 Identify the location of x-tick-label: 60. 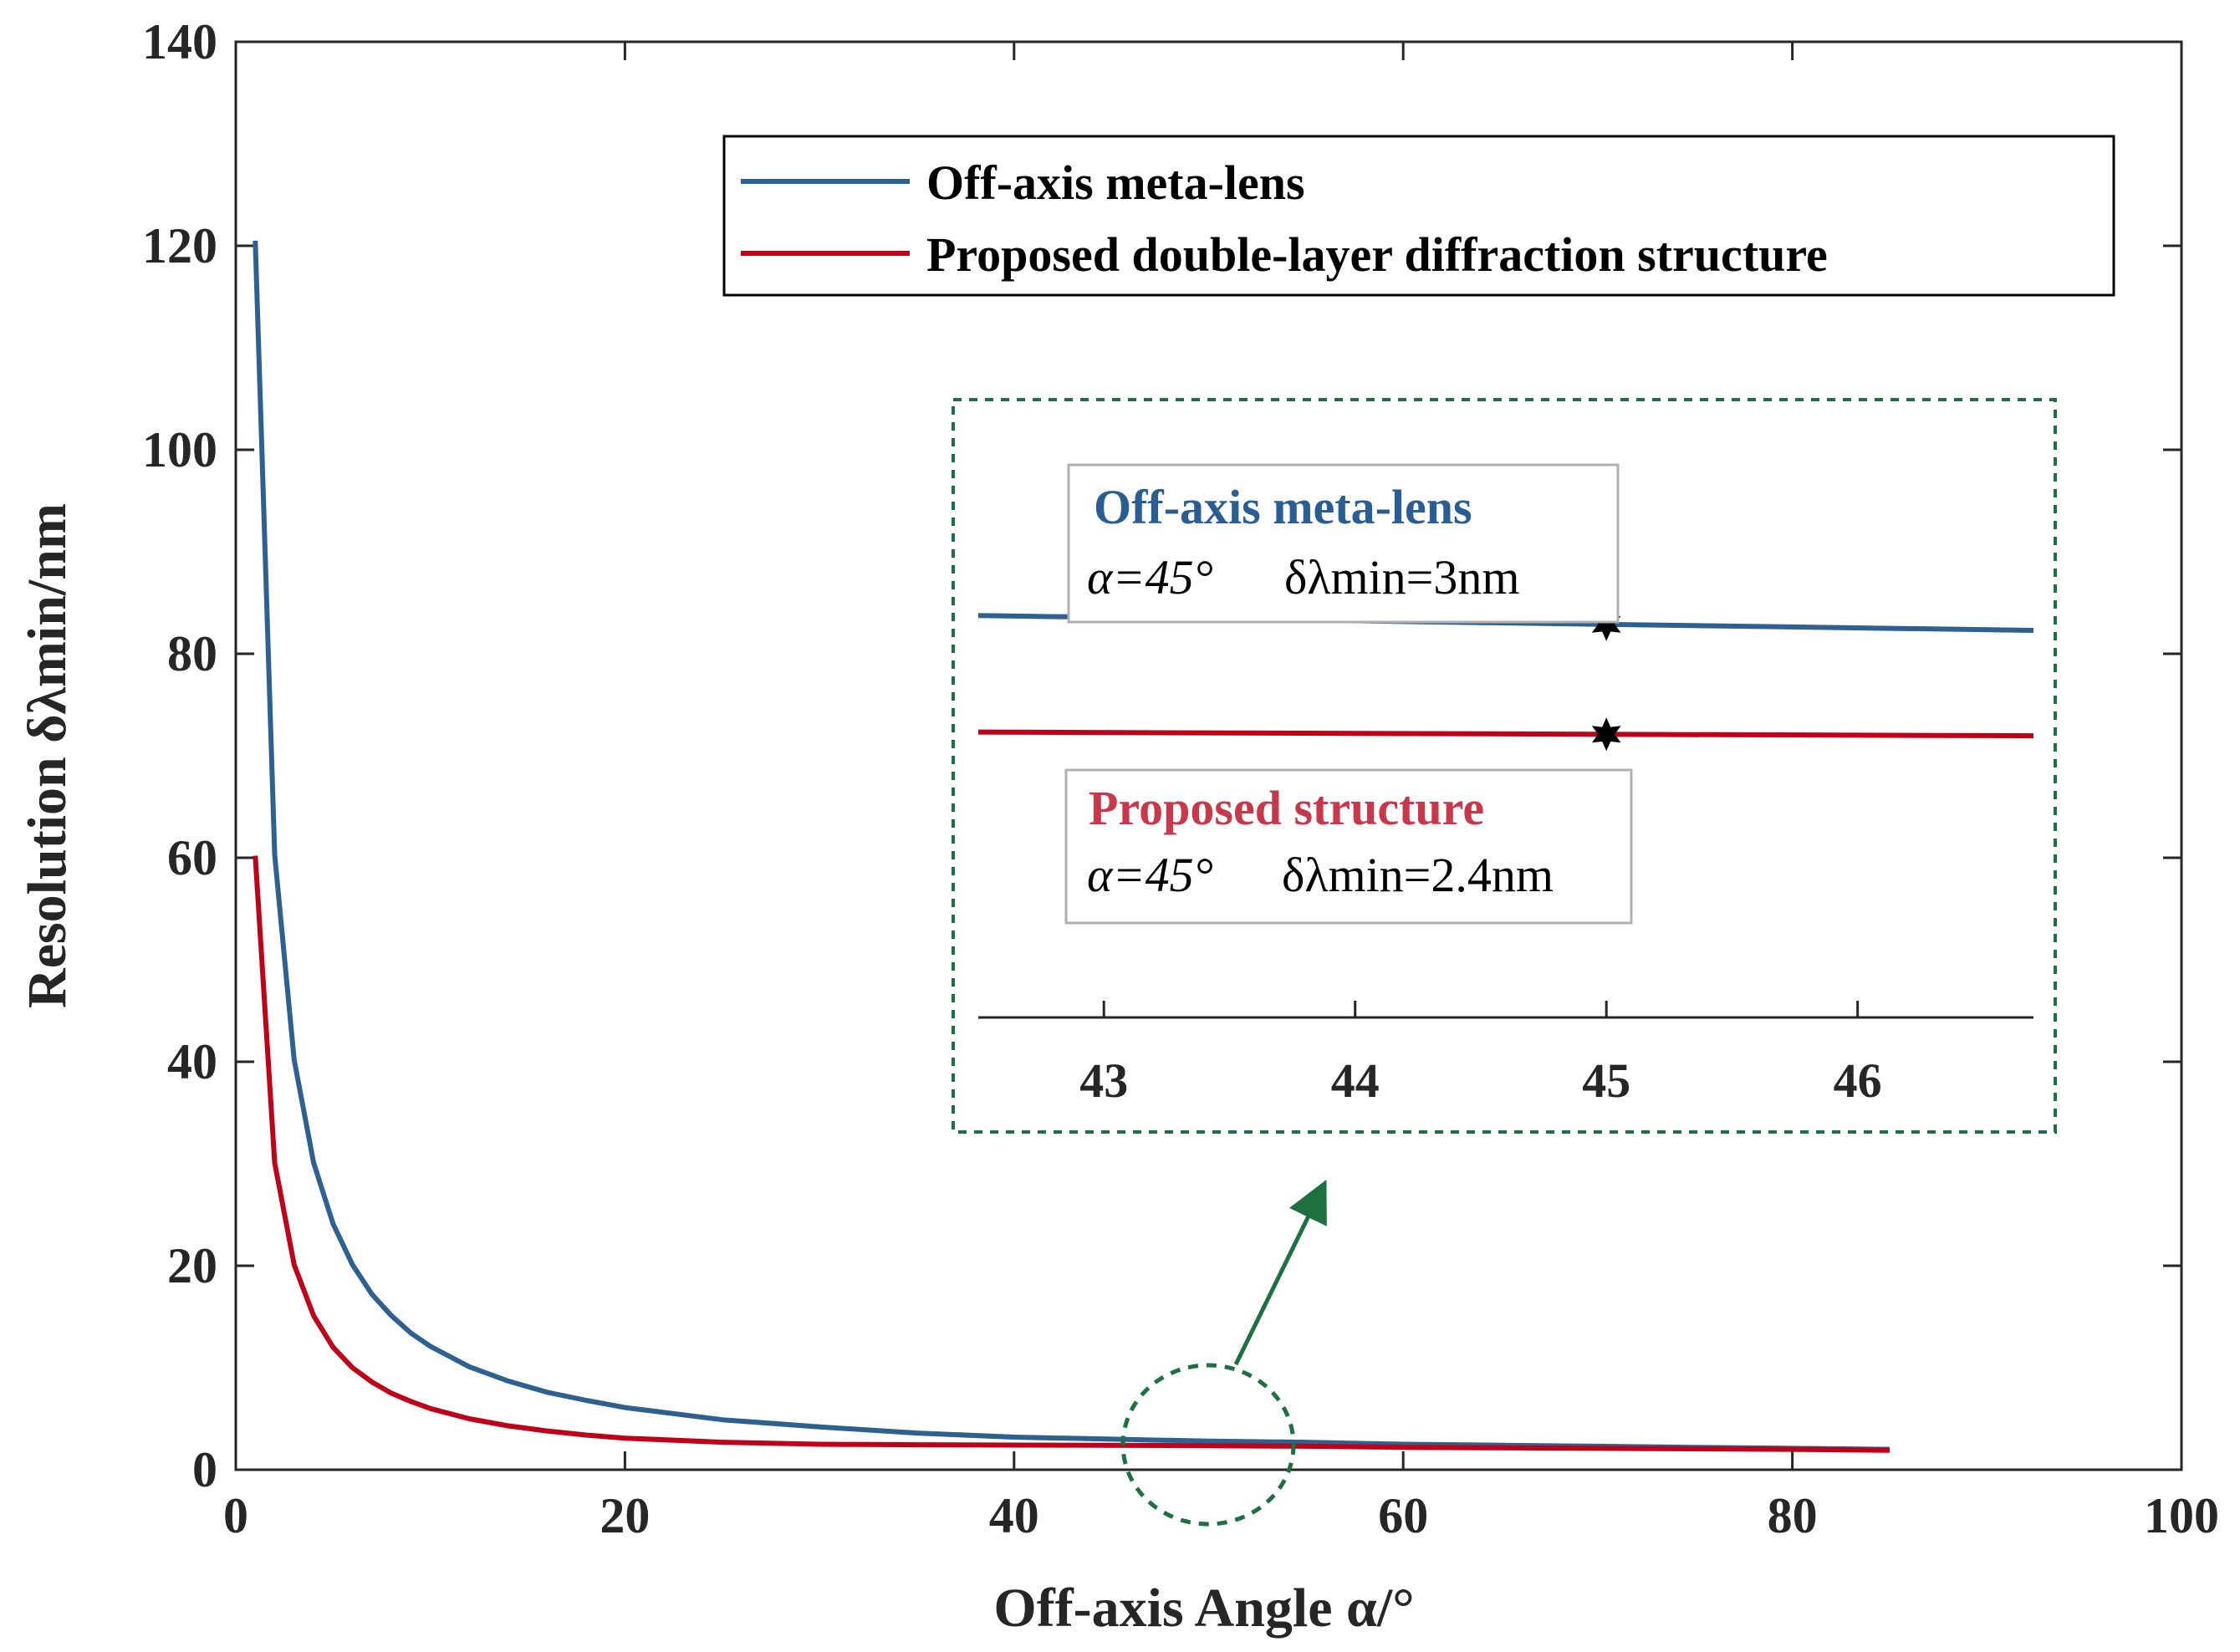
(1403, 1515).